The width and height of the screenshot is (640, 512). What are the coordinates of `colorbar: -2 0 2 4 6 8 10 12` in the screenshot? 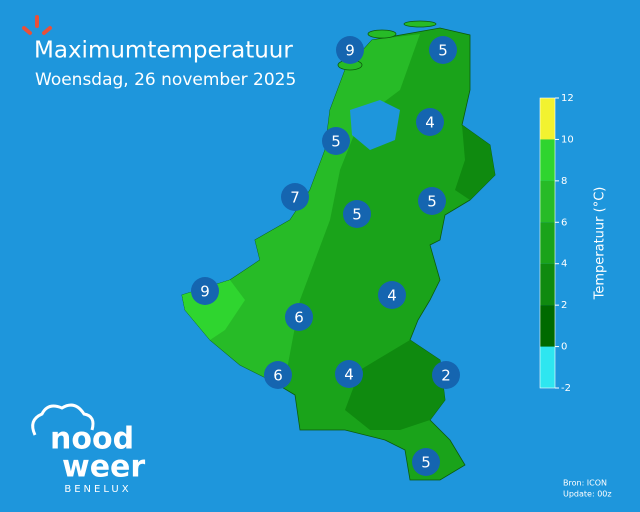 It's located at (556, 243).